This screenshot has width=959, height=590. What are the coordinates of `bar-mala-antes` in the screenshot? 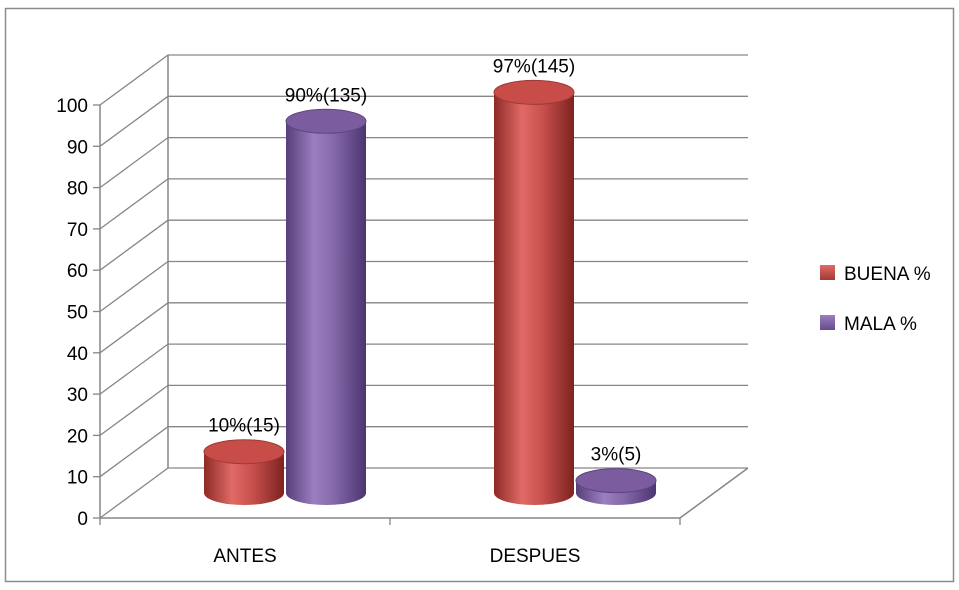 It's located at (326, 307).